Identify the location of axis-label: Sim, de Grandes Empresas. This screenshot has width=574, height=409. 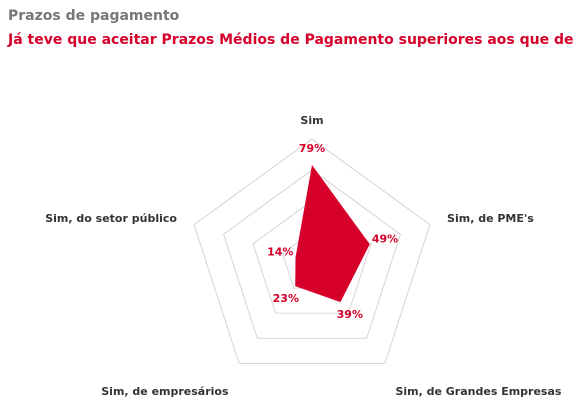
(478, 391).